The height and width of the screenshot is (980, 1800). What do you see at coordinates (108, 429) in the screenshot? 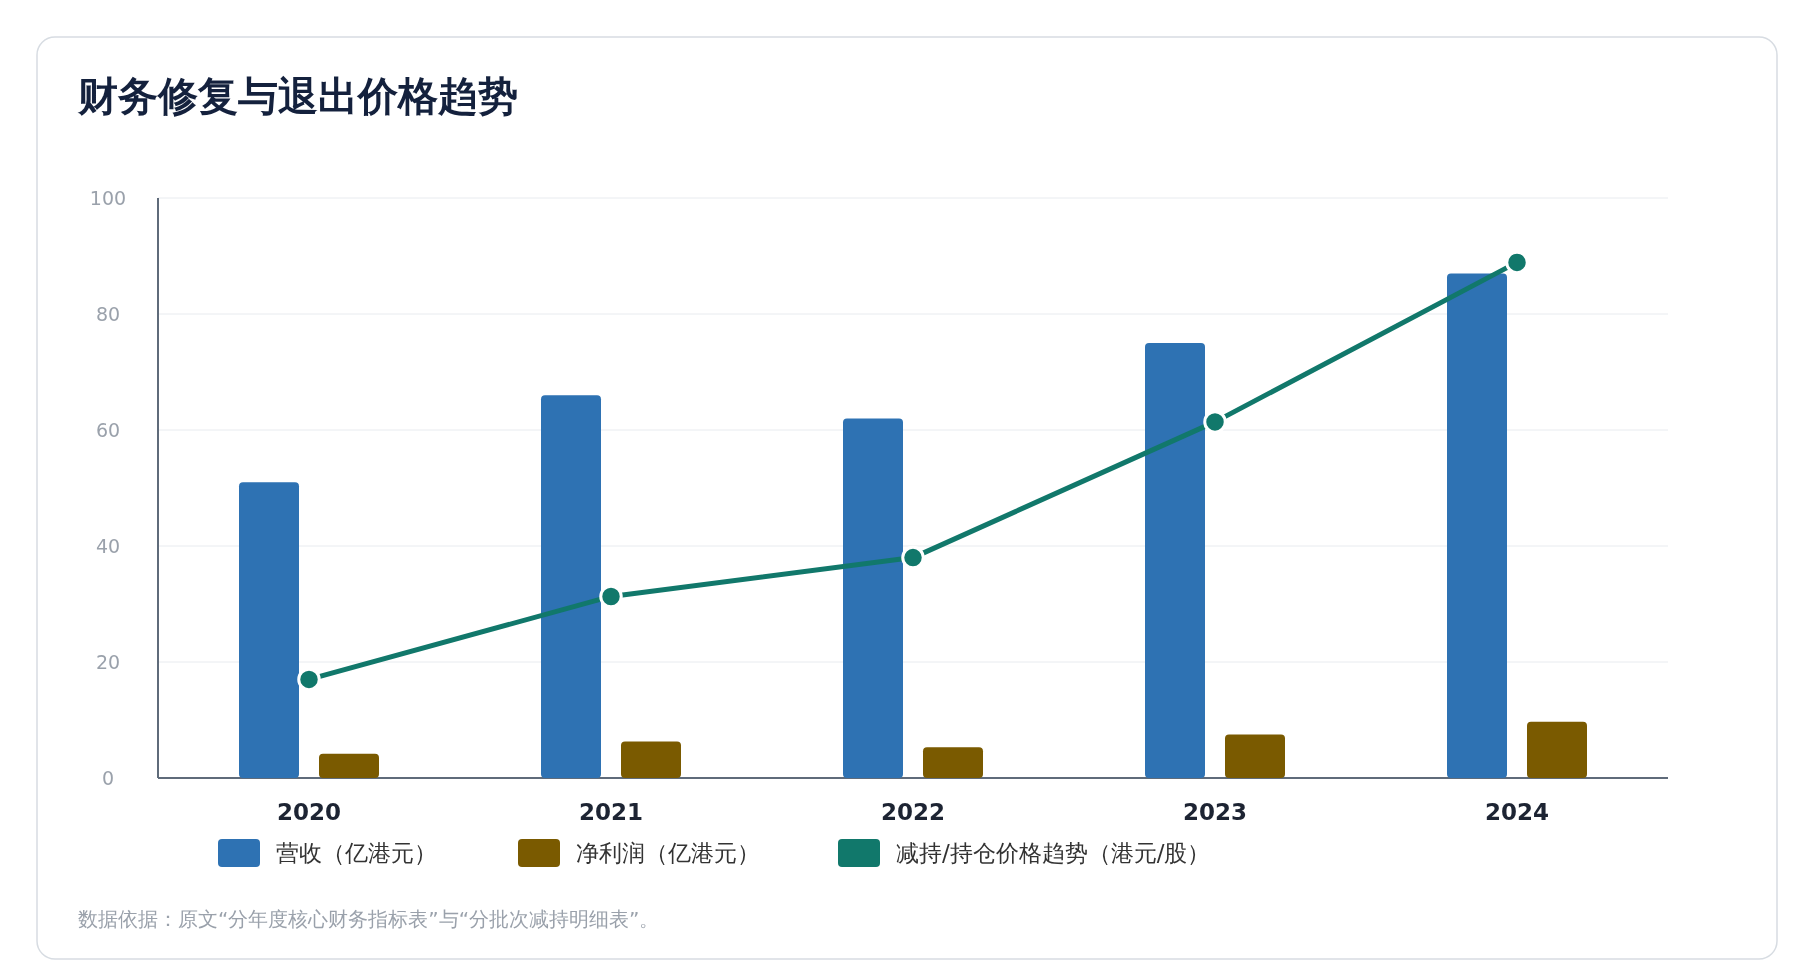
I see `y-tick-label: 60` at bounding box center [108, 429].